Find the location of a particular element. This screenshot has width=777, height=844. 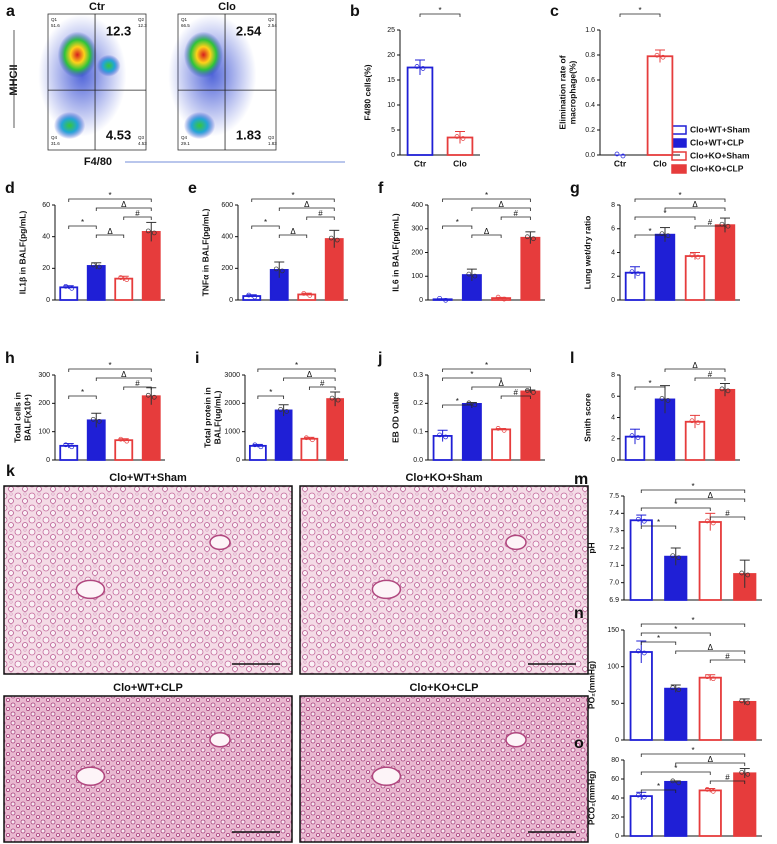

y-tick-label: 400 is located at coordinates (227, 237).